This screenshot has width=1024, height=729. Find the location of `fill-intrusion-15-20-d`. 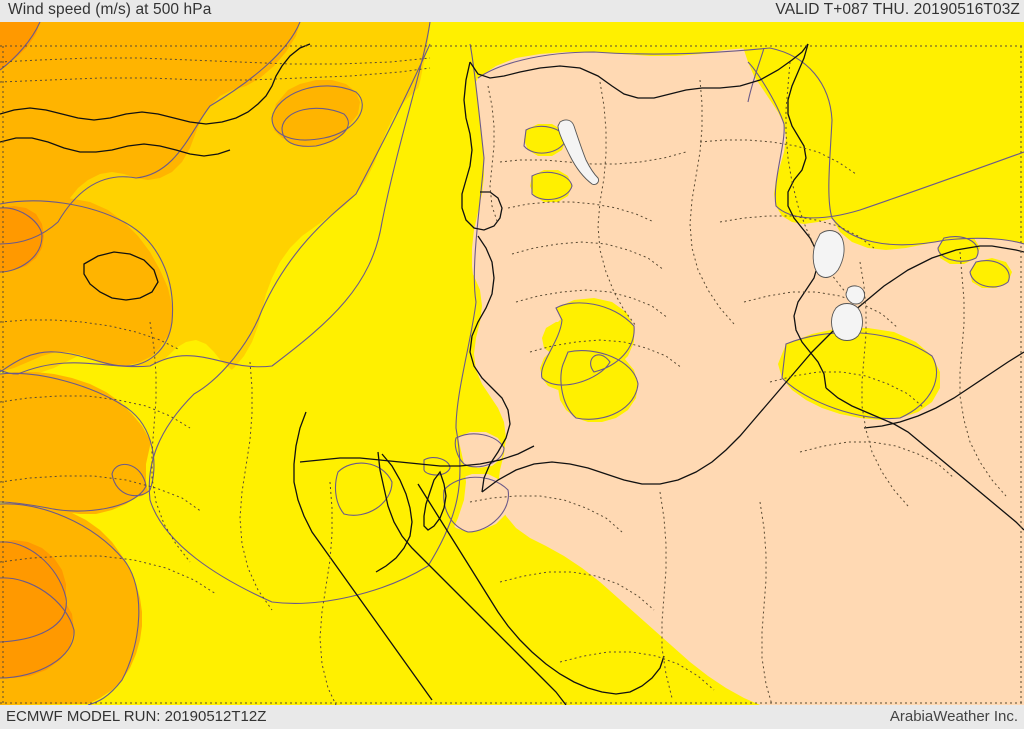

fill-intrusion-15-20-d is located at coordinates (551, 186).